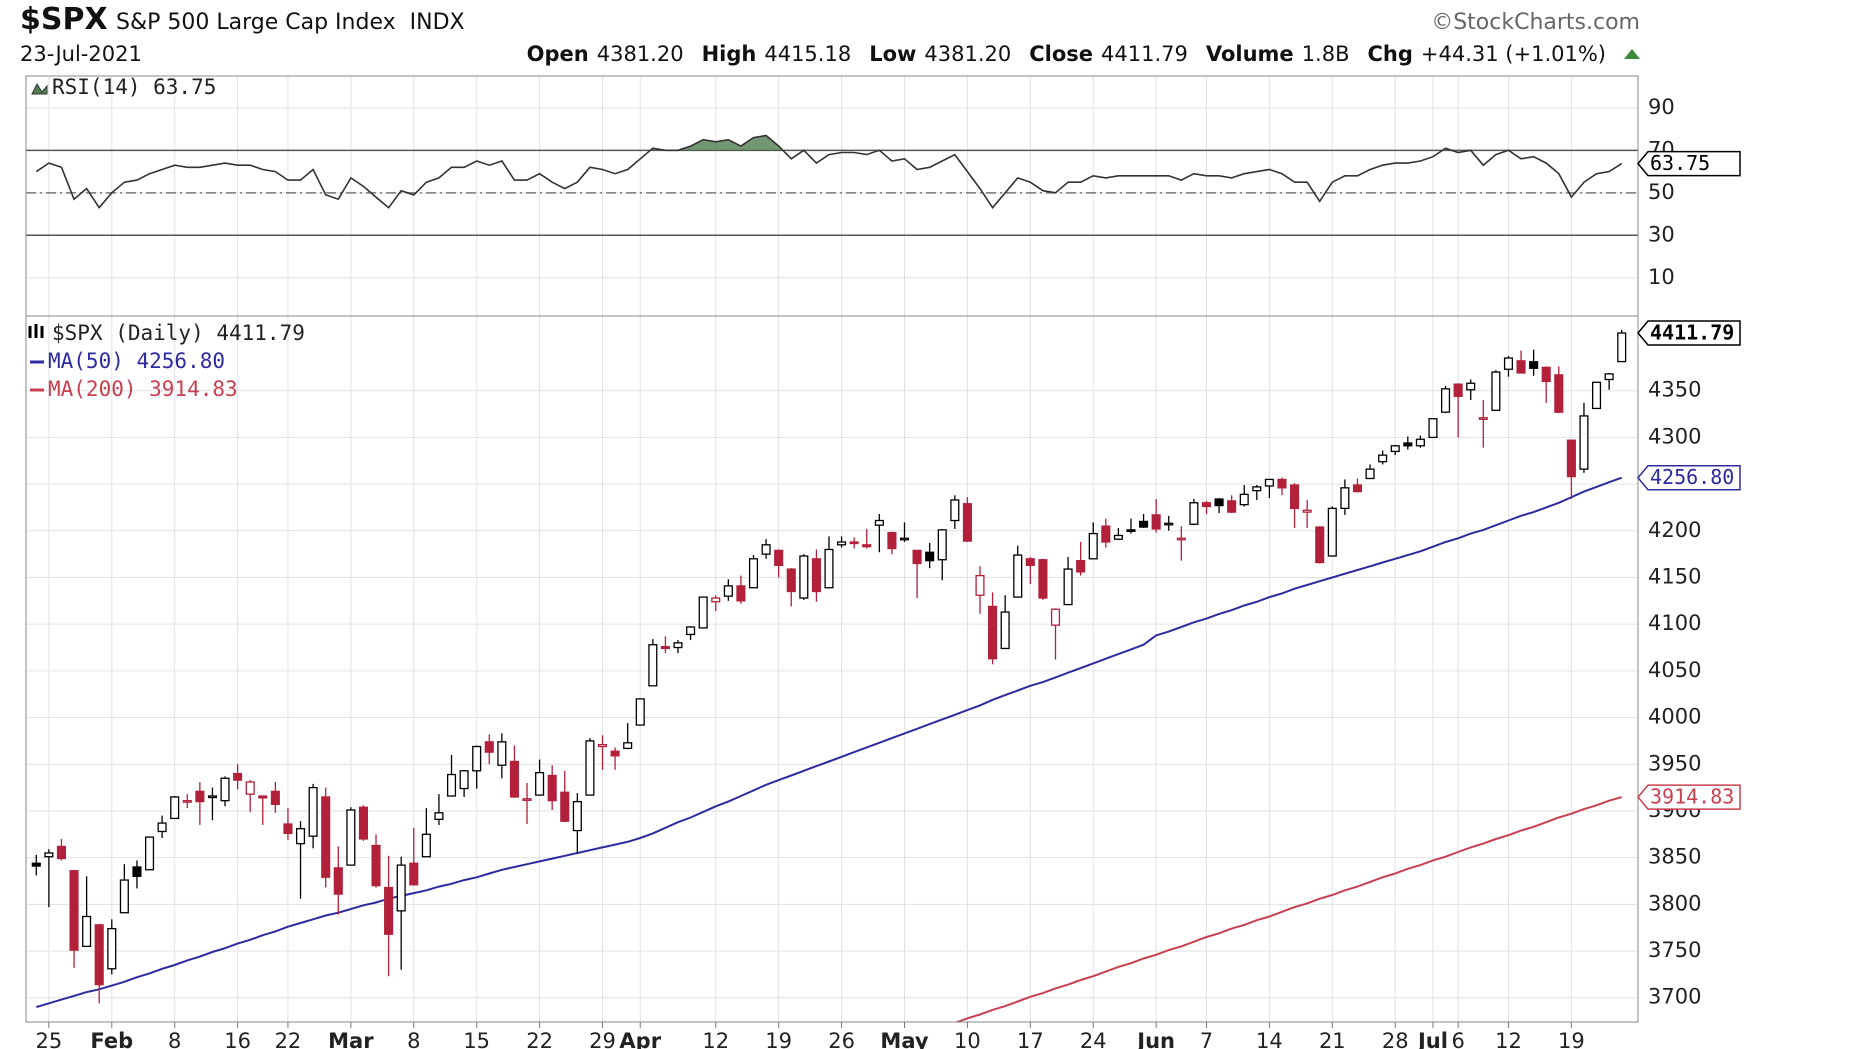 The width and height of the screenshot is (1862, 1049). What do you see at coordinates (640, 54) in the screenshot?
I see `quote-value: 4381.20` at bounding box center [640, 54].